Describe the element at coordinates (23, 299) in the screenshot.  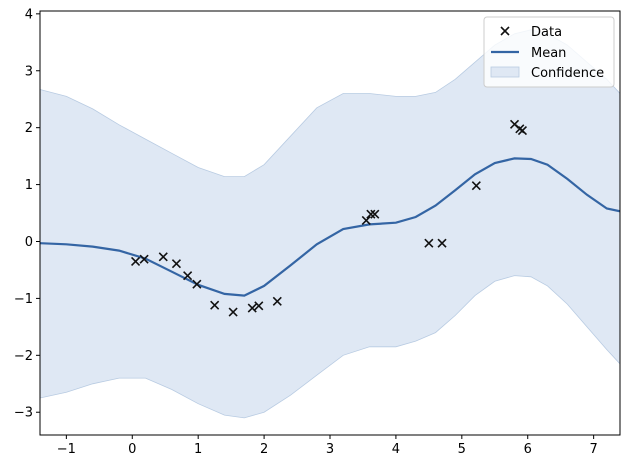
I see `y-tick-label: −1` at that location.